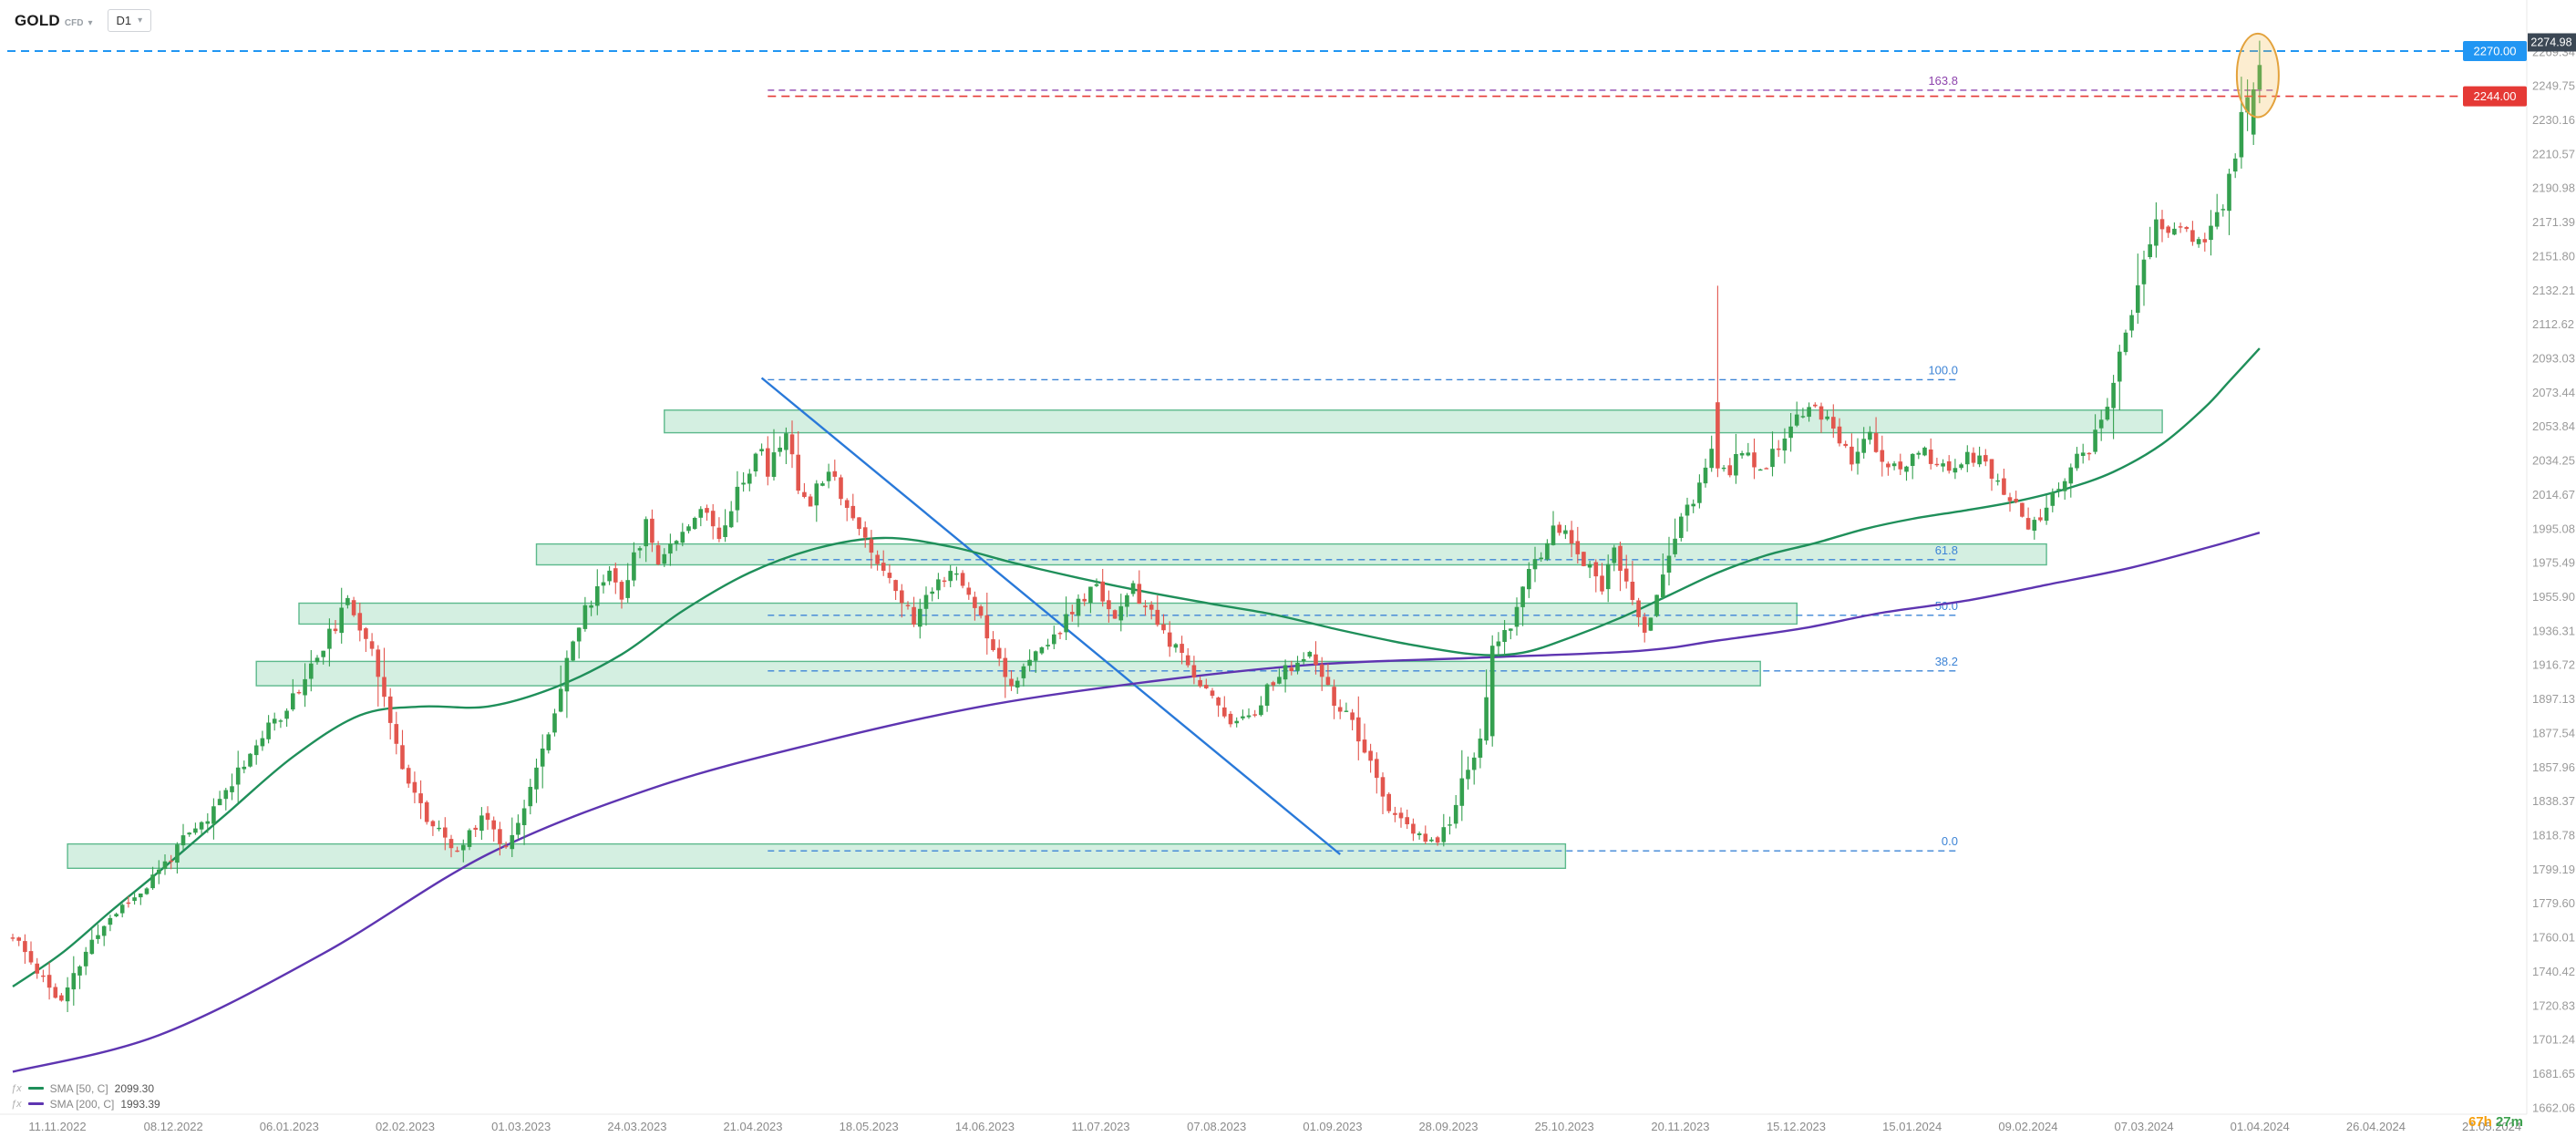 This screenshot has height=1137, width=2576. I want to click on price-tick-label: 1995.08, so click(2553, 528).